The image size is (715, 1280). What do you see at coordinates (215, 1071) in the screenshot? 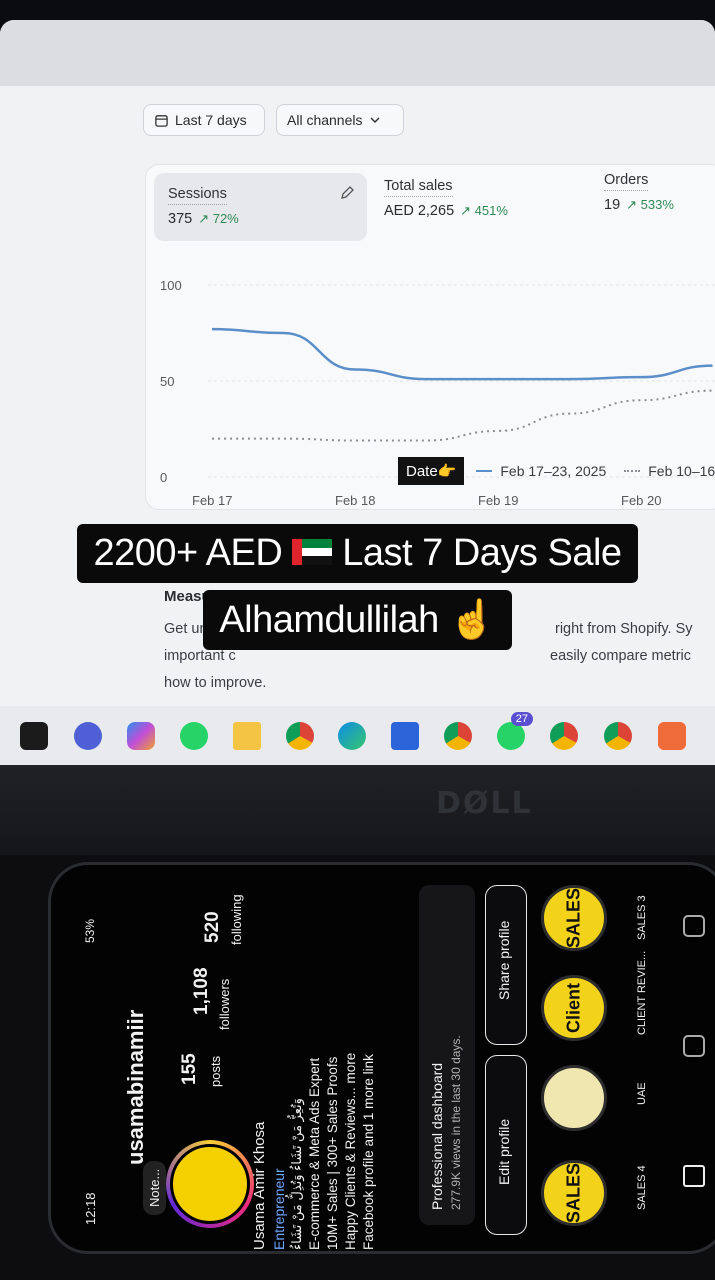
I see `posts-label: posts` at bounding box center [215, 1071].